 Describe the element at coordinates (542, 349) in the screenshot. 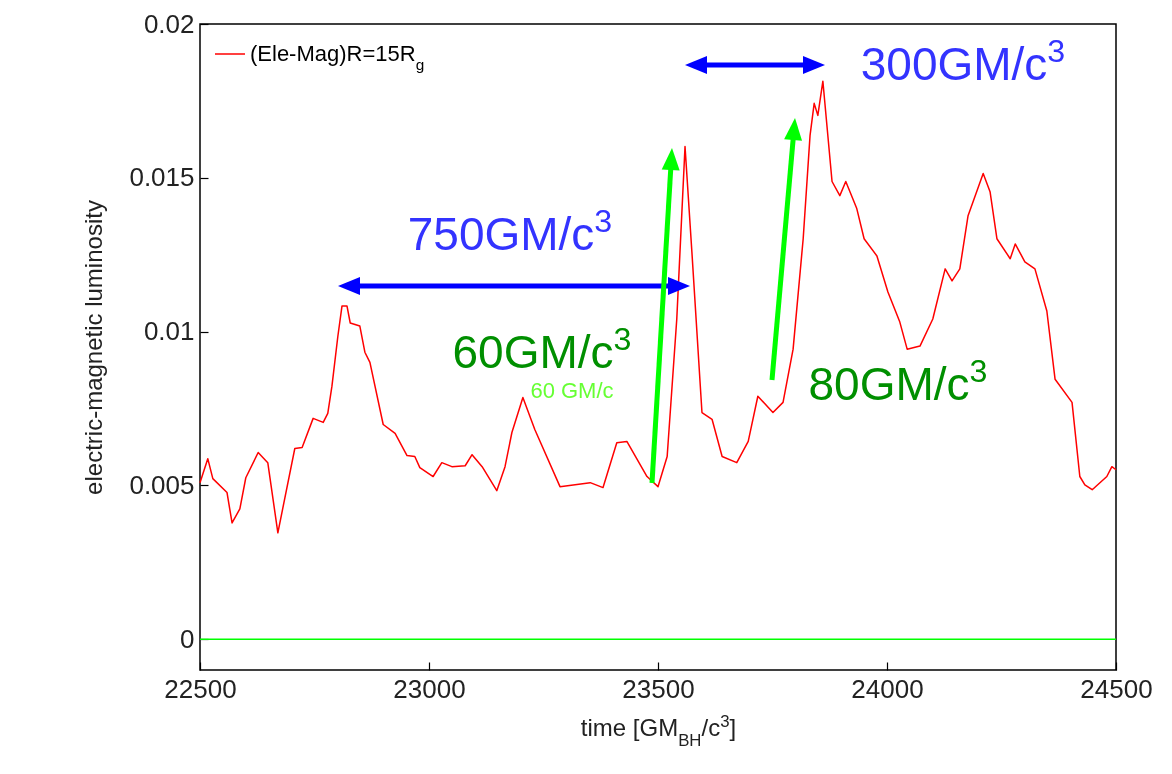

I see `annotation: 60GM/c$^{3}$` at that location.